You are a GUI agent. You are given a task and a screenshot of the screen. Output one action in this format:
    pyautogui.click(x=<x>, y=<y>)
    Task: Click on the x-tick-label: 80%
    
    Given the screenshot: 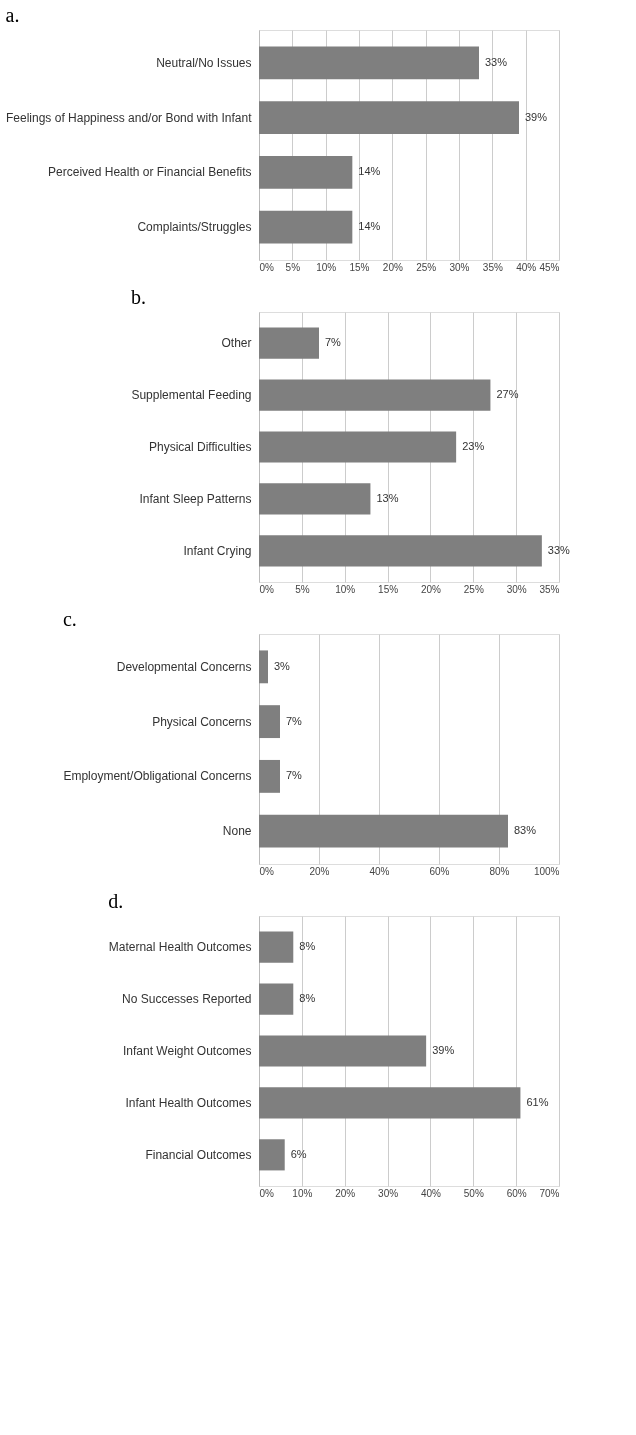 What is the action you would take?
    pyautogui.click(x=499, y=871)
    